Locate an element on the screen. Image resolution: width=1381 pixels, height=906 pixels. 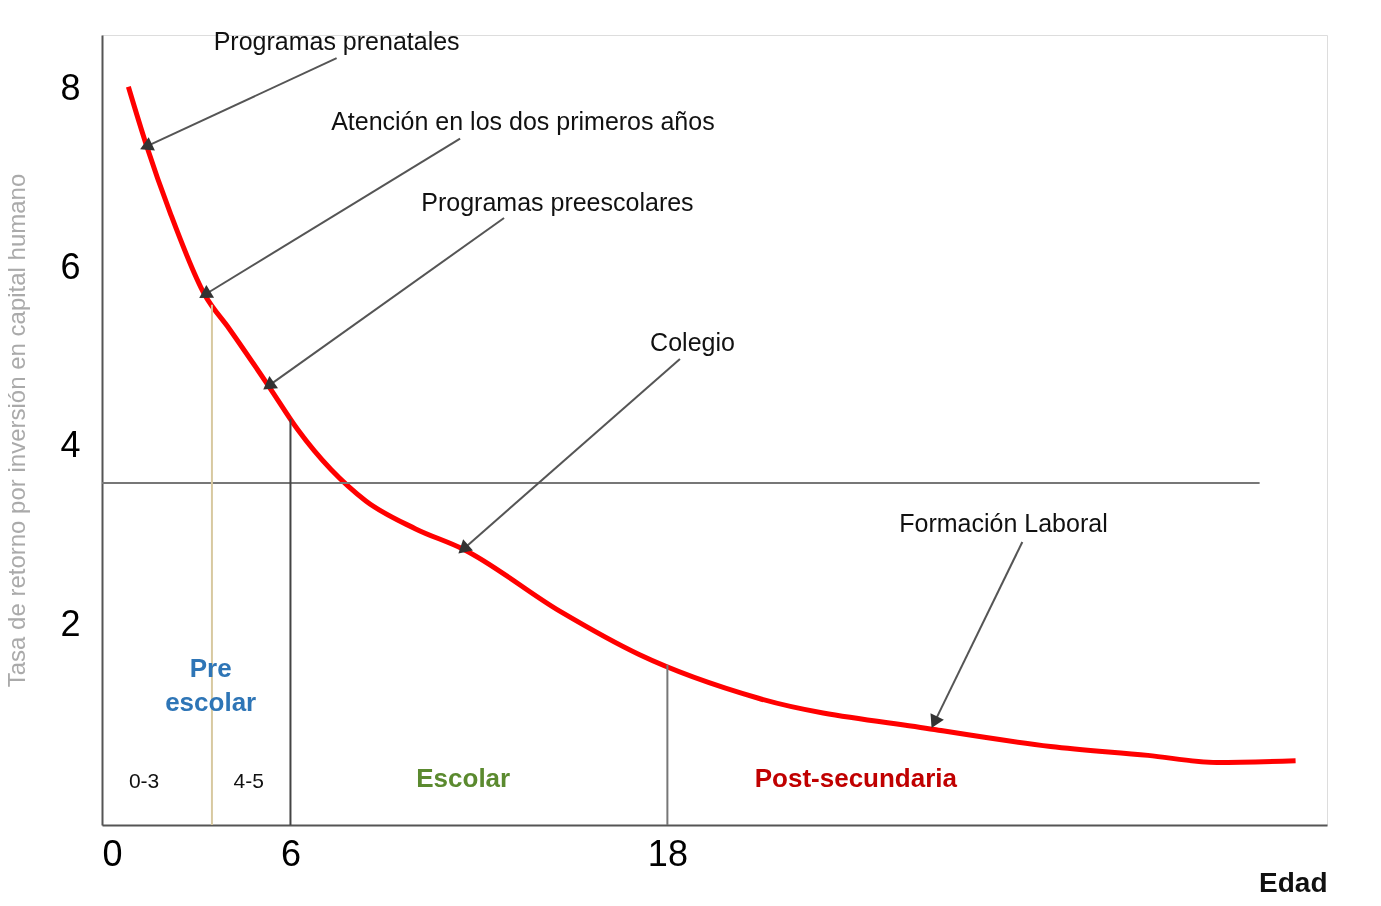
y-tick-label: 4 is located at coordinates (70, 445).